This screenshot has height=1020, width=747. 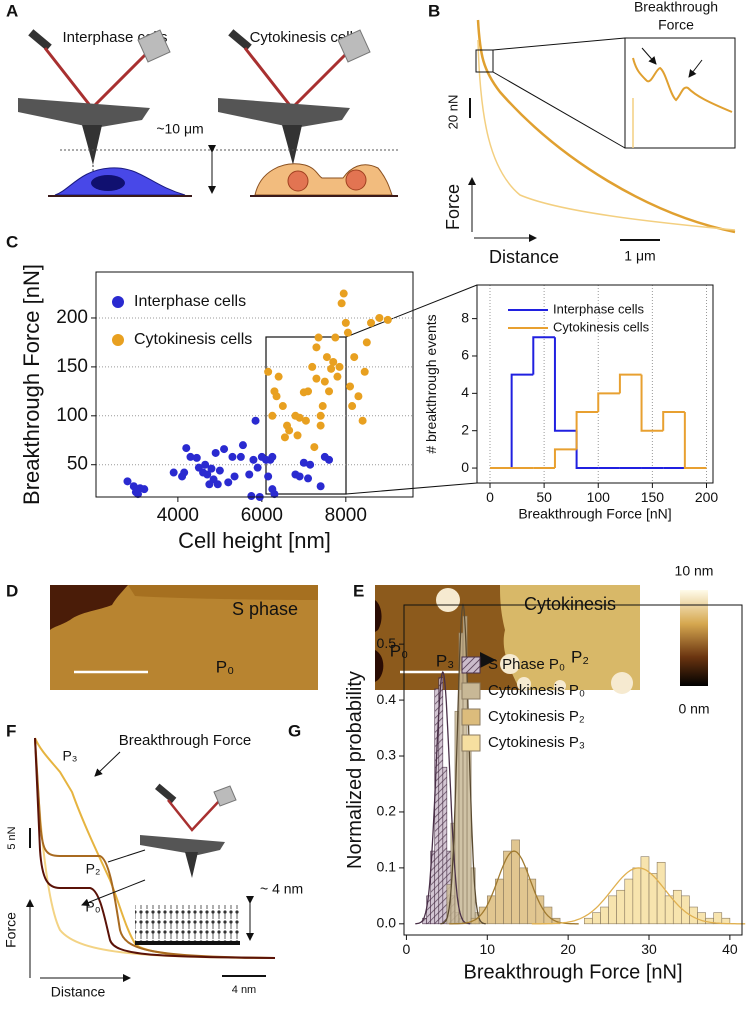 I want to click on thickness-label: ~ 4 nm, so click(x=281, y=889).